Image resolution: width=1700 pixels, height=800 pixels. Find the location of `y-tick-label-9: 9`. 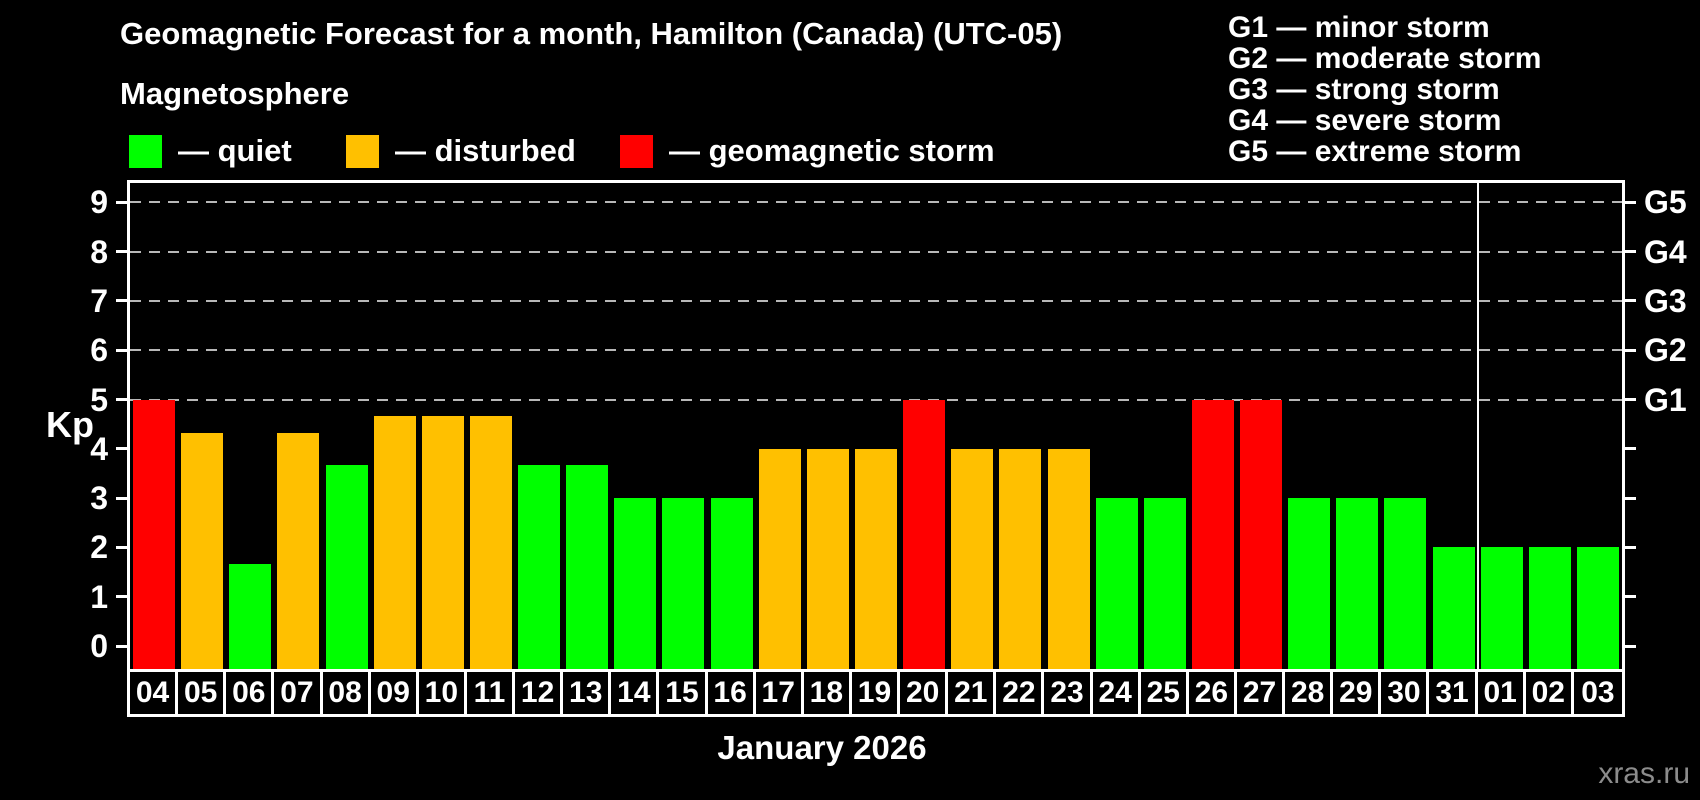

y-tick-label-9: 9 is located at coordinates (99, 202).